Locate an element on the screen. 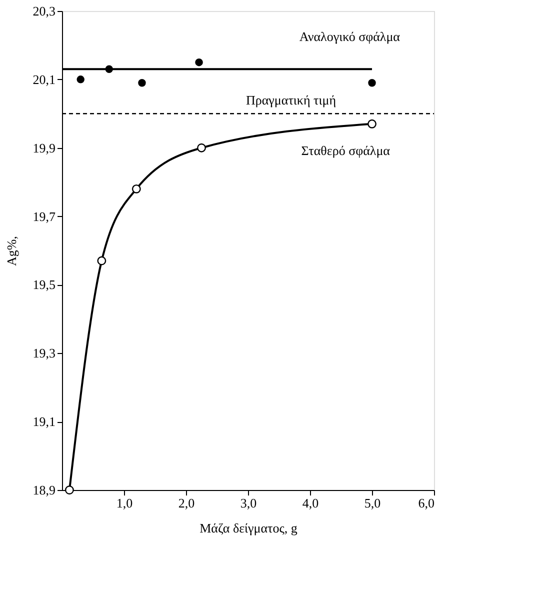 This screenshot has height=601, width=552. x-tick-label: 5,0 is located at coordinates (372, 503).